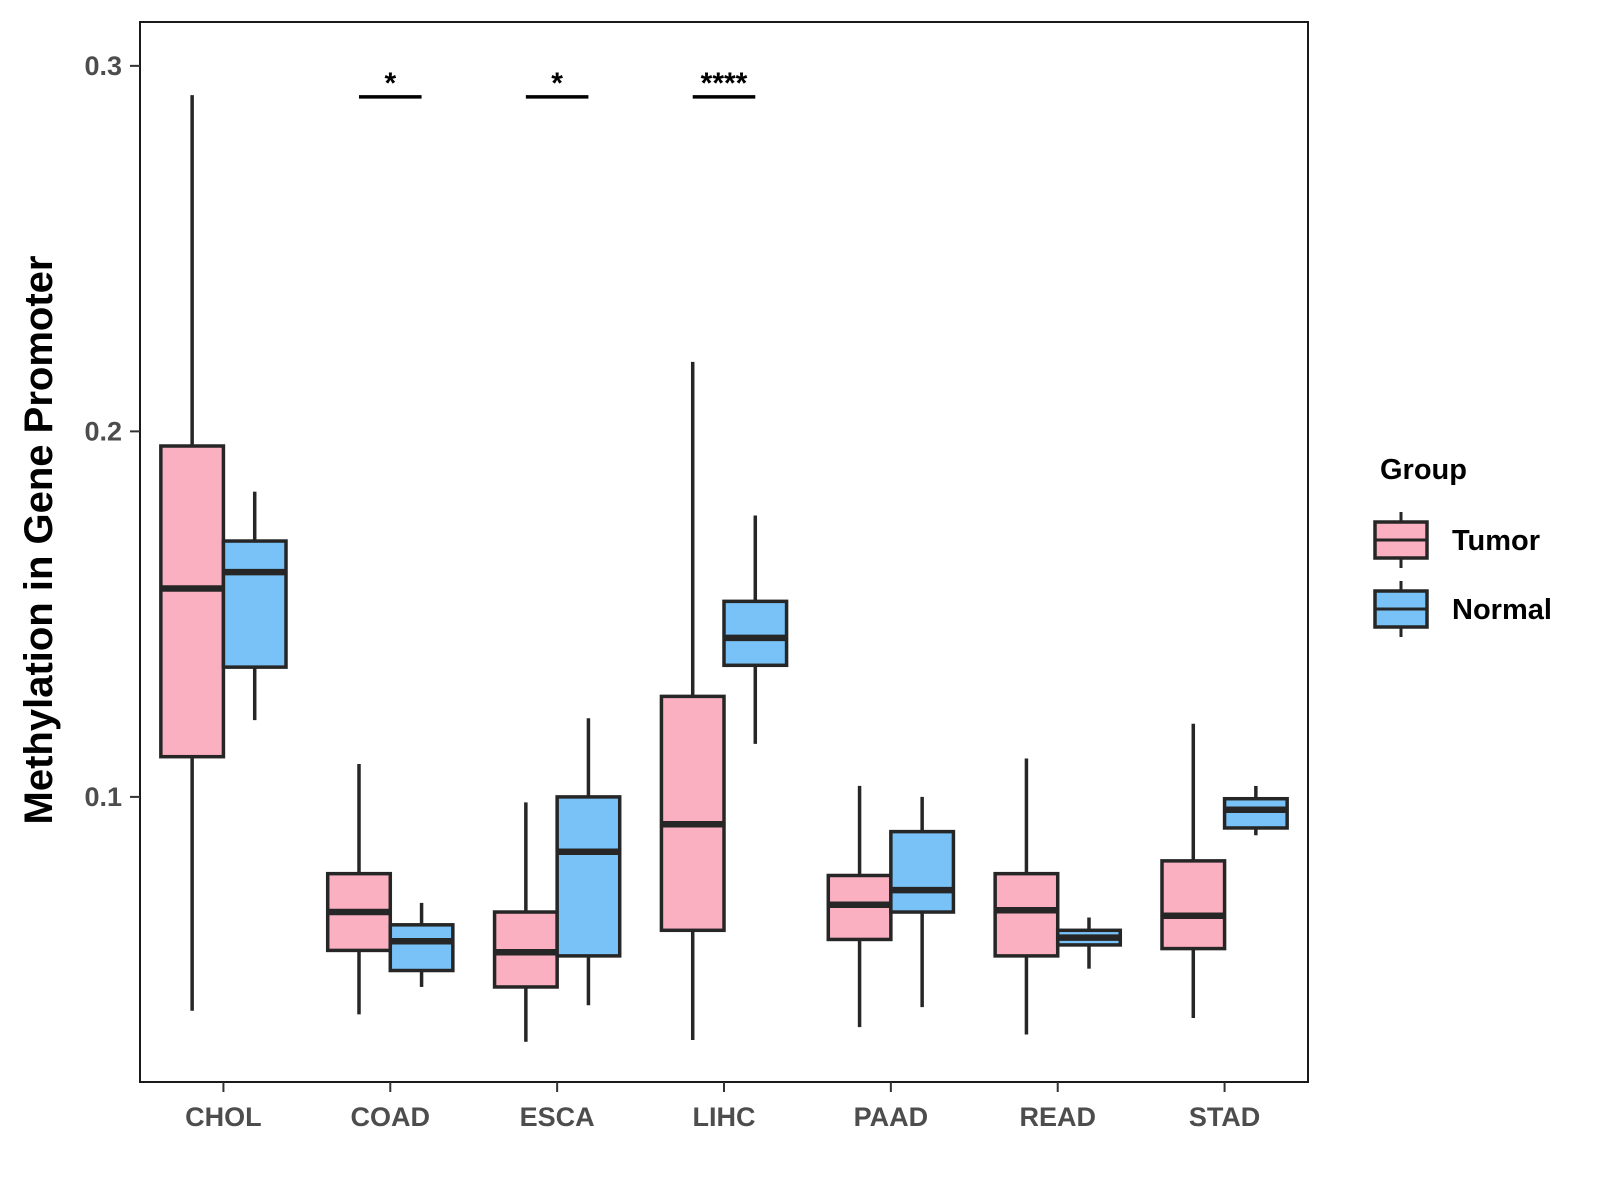 The width and height of the screenshot is (1600, 1200). What do you see at coordinates (39, 540) in the screenshot?
I see `y-axis-title: Methylation in Gene Promoter` at bounding box center [39, 540].